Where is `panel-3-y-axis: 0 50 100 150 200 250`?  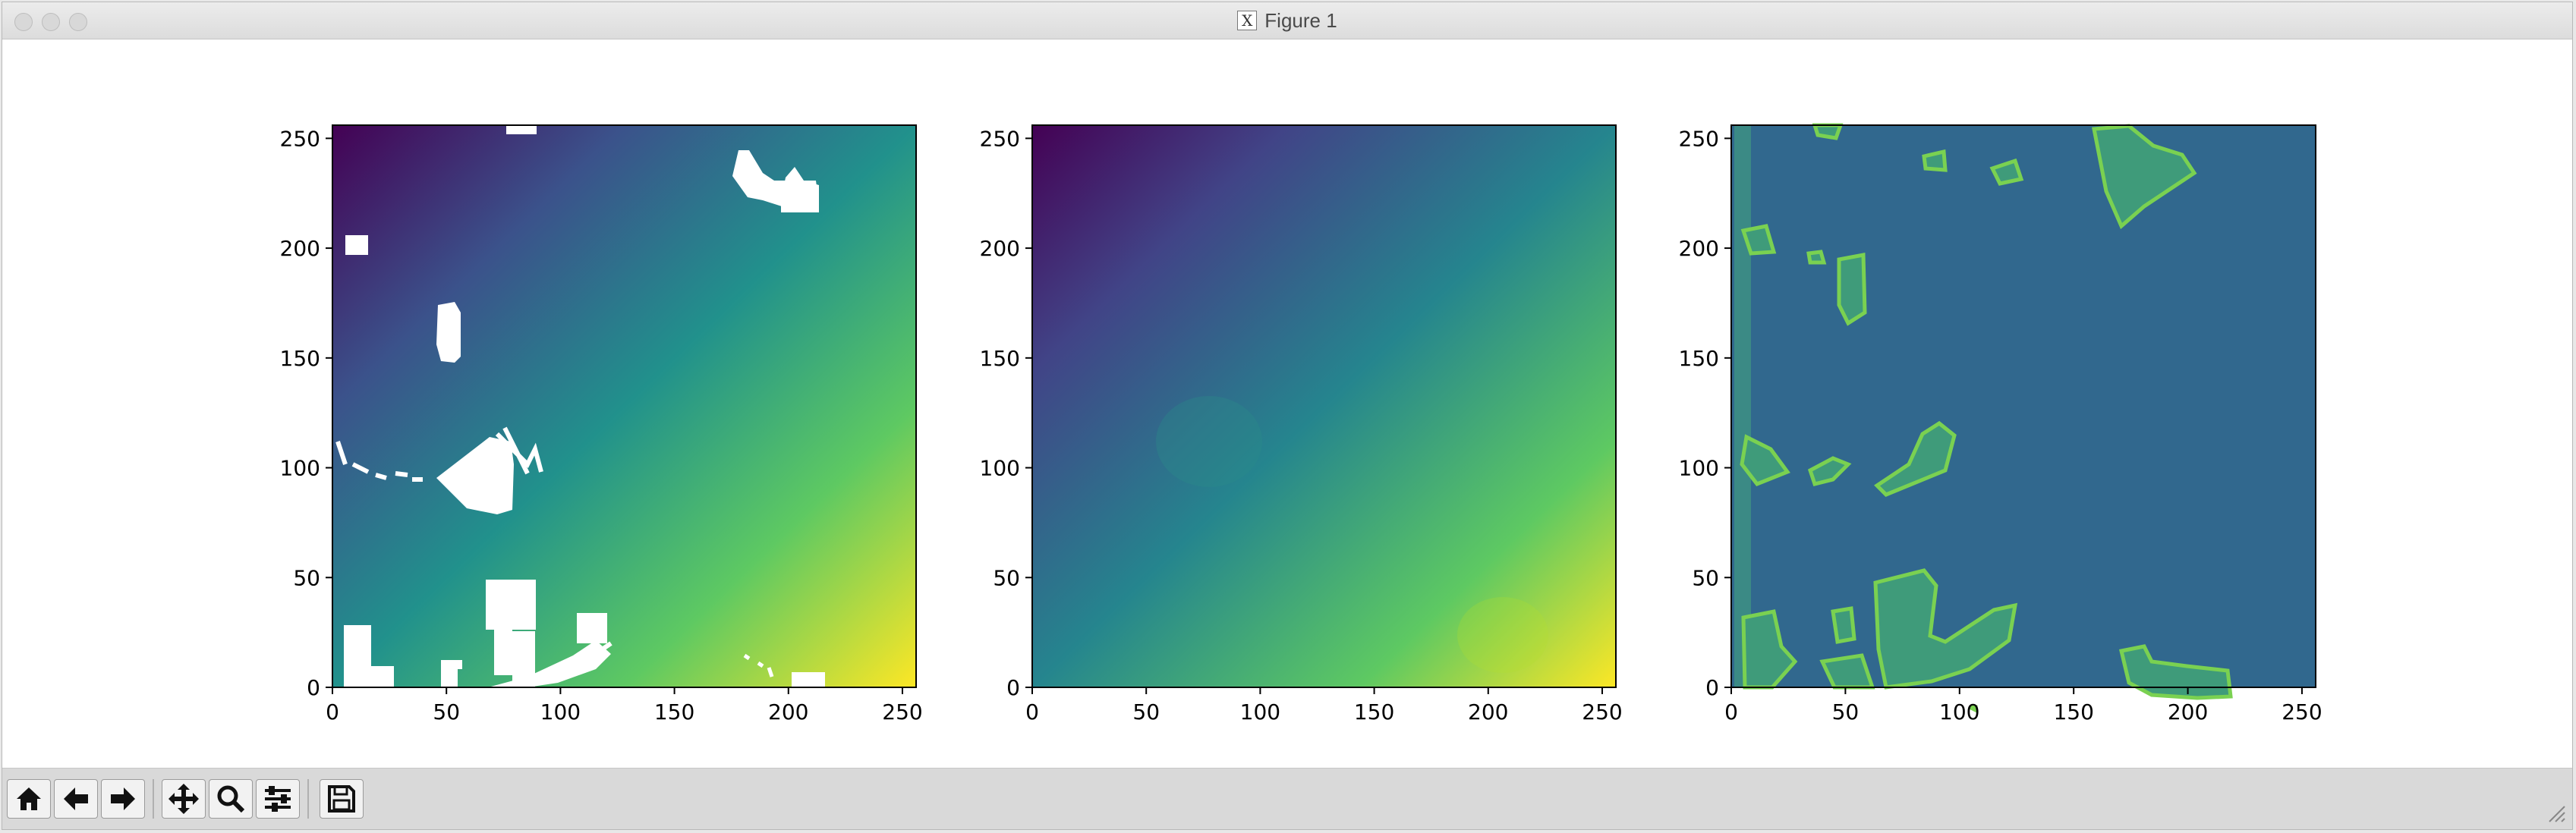 panel-3-y-axis: 0 50 100 150 200 250 is located at coordinates (1705, 413).